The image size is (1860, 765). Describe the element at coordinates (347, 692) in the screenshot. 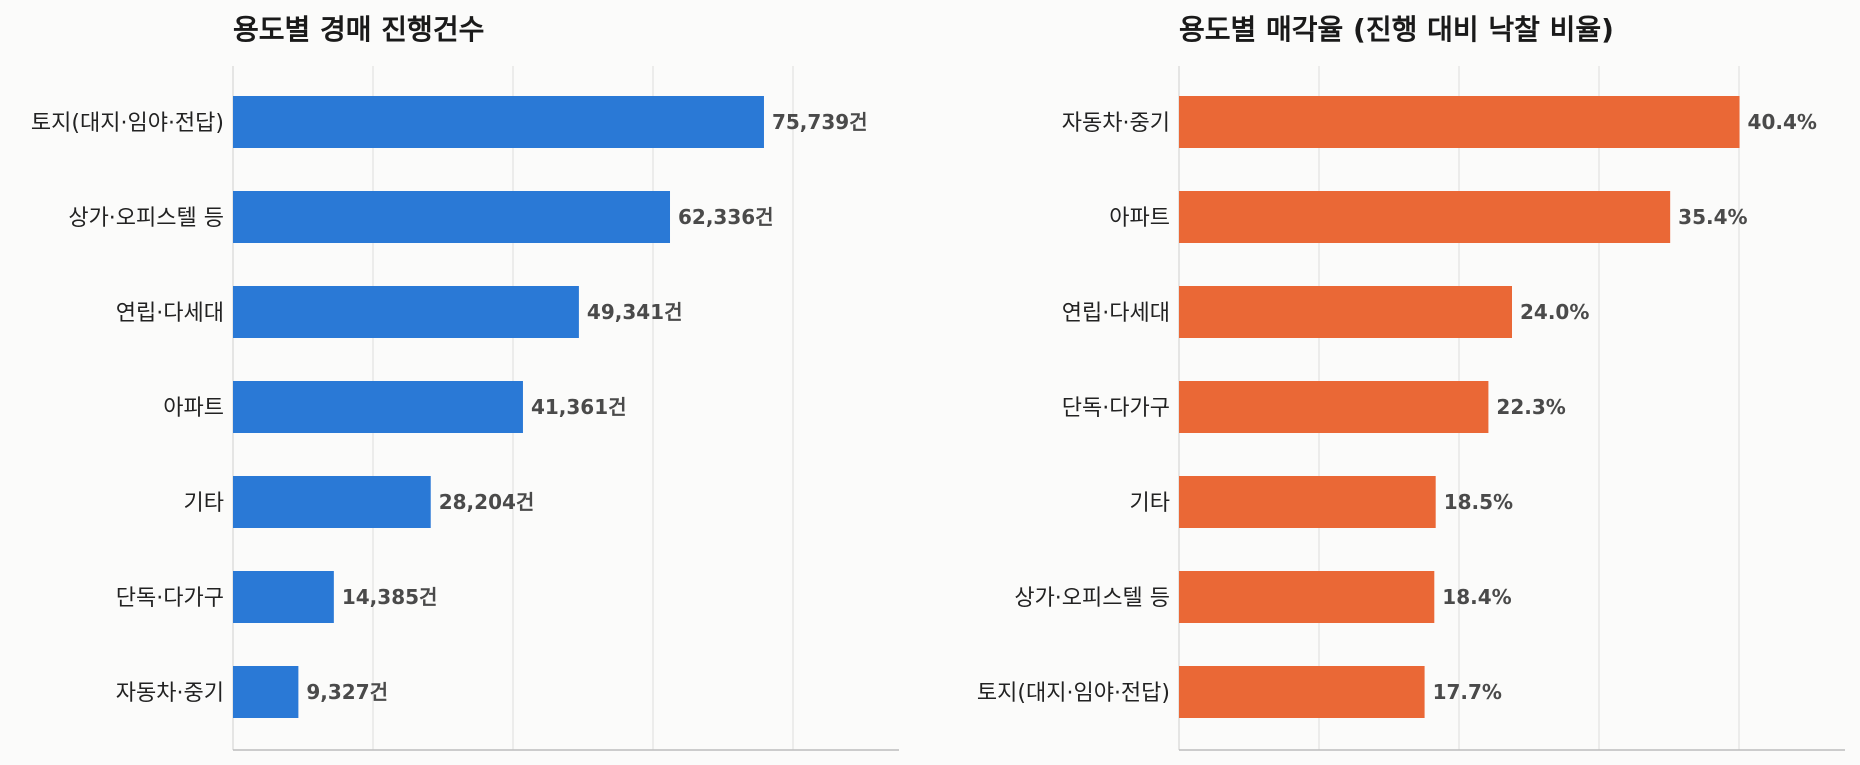

I see `data-label: 9,327건` at that location.